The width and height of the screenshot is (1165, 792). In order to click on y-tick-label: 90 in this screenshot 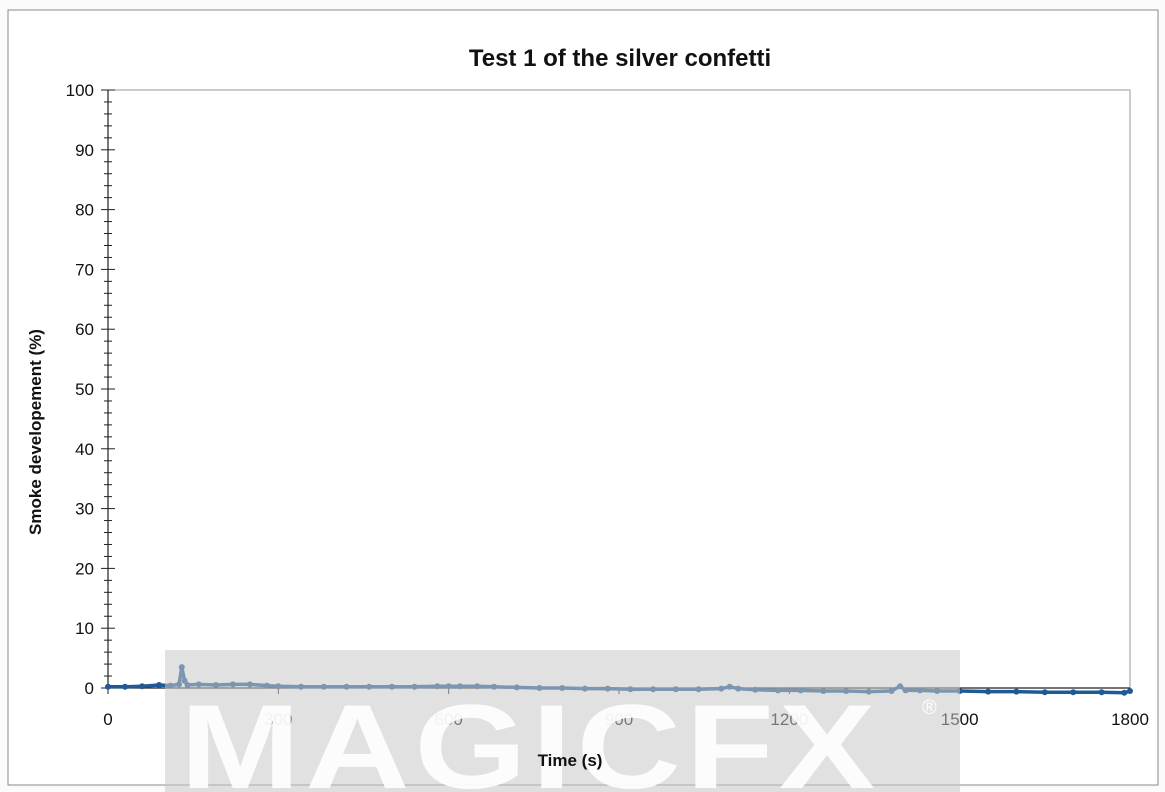, I will do `click(84, 150)`.